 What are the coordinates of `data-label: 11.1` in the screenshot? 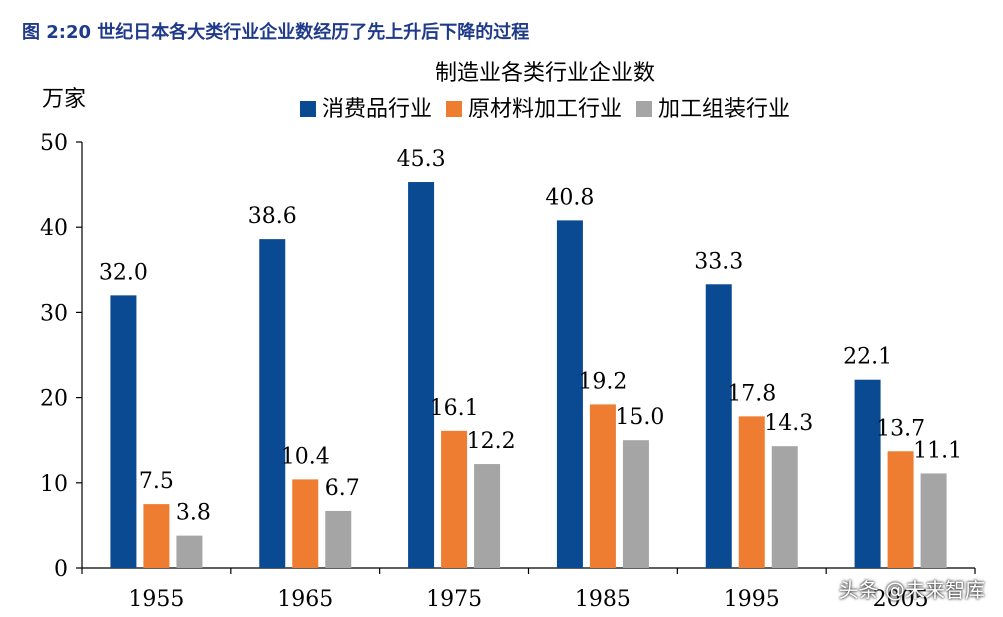 It's located at (937, 450).